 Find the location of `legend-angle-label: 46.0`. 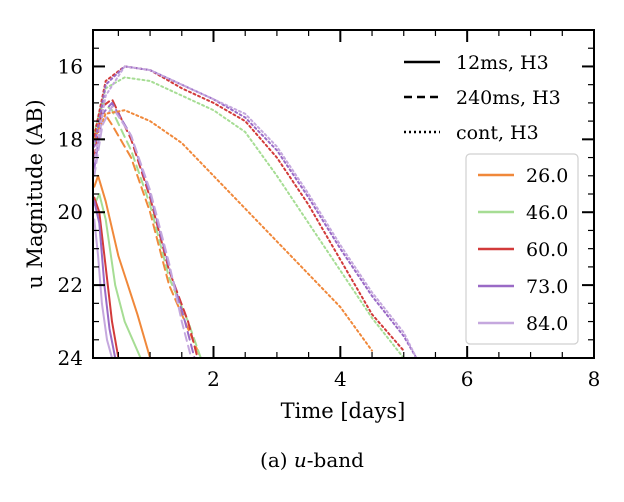

legend-angle-label: 46.0 is located at coordinates (547, 213).